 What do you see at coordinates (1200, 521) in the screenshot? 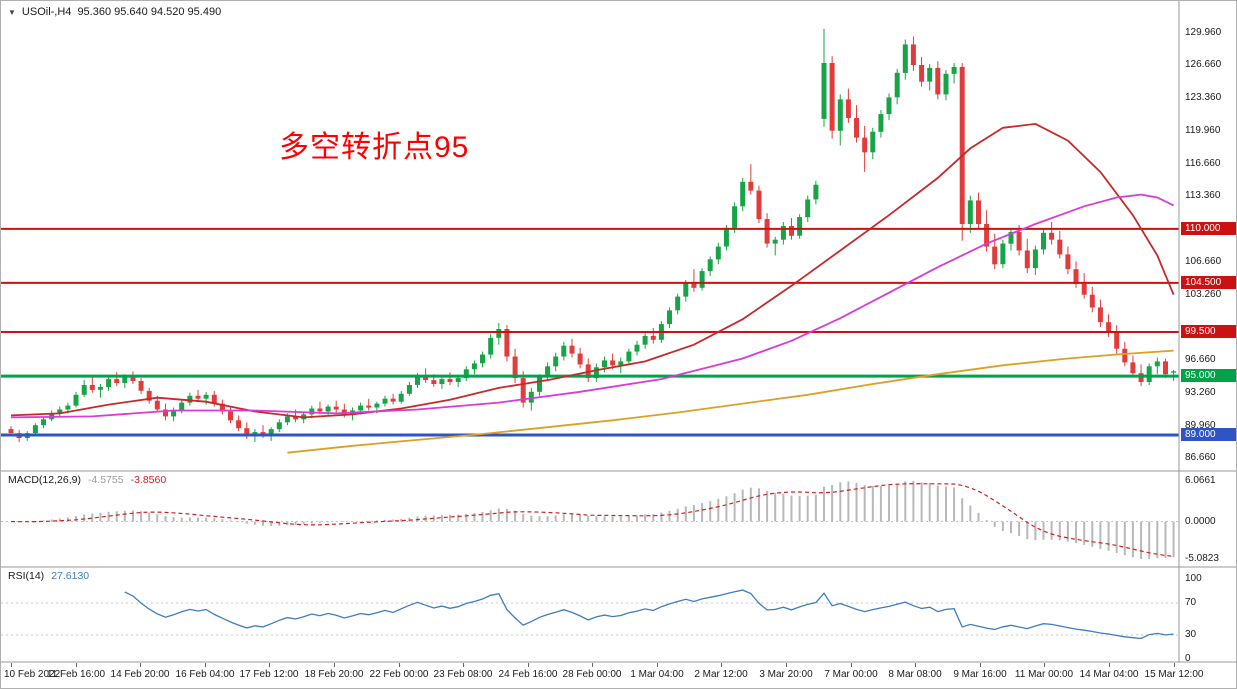
I see `macd-axis-zero: 0.0000` at bounding box center [1200, 521].